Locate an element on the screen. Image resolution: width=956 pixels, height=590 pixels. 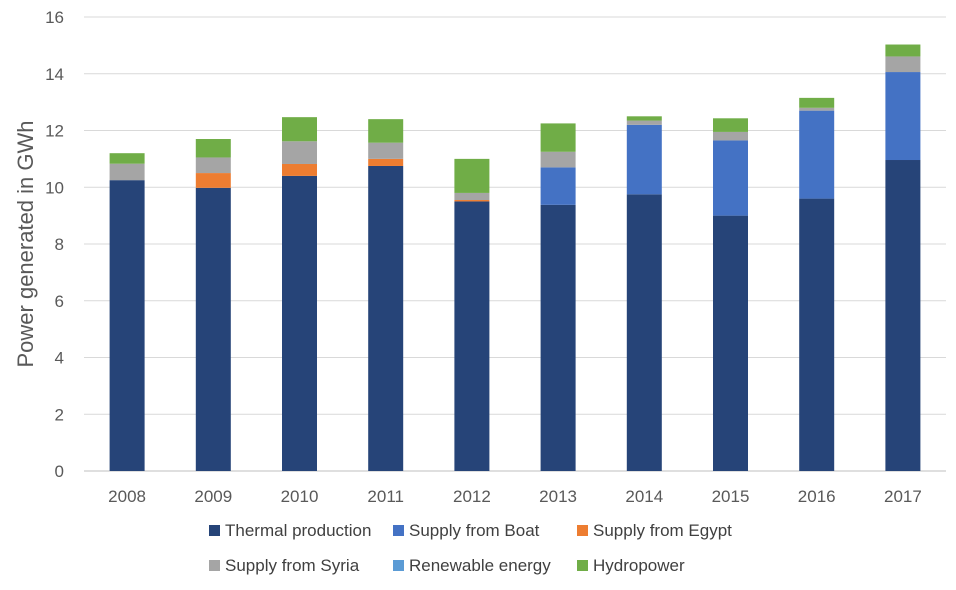
y-tick-label: 12 is located at coordinates (54, 131).